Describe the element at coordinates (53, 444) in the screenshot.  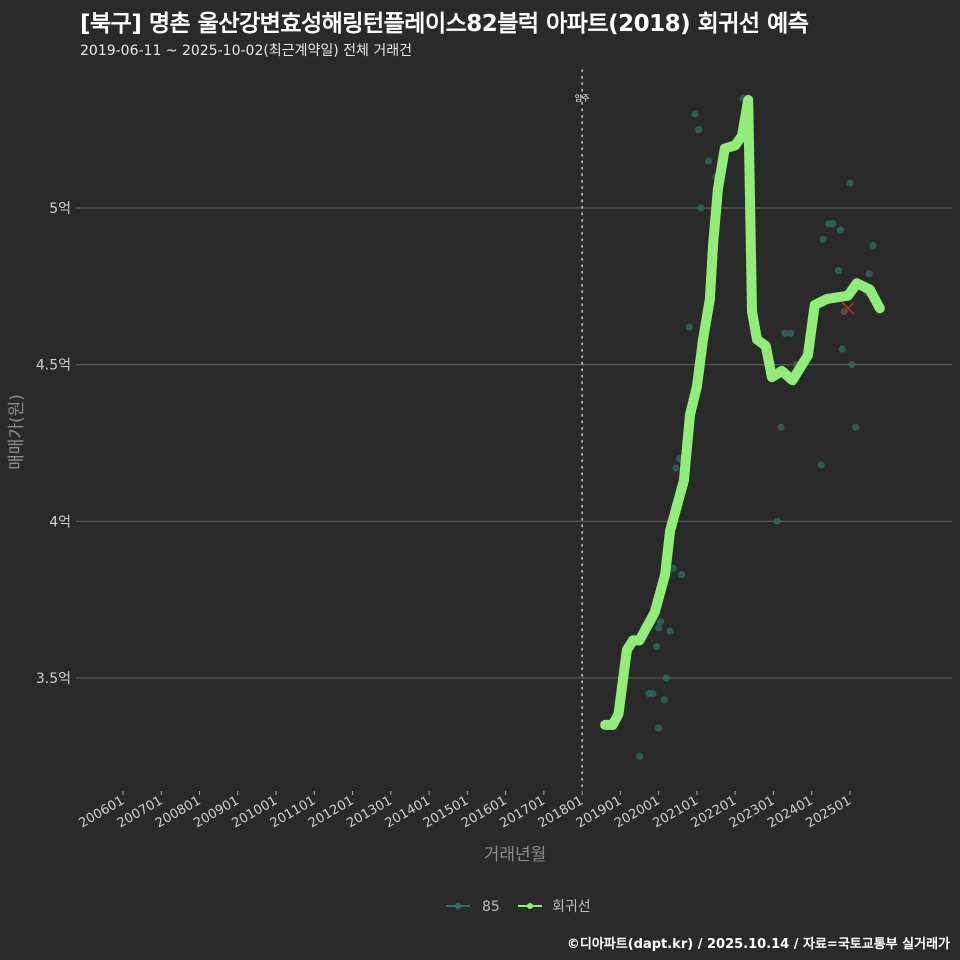
I see `y-axis-ticks: 3.5억 4억 4.5억 5억` at that location.